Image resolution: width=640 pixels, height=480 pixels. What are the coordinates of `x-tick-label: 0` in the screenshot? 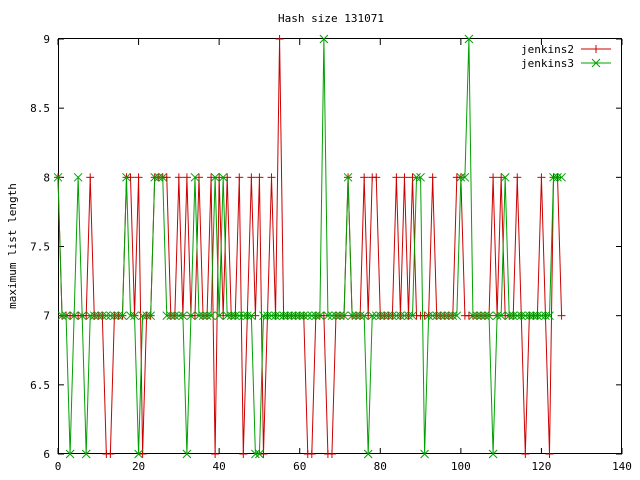 It's located at (58, 466).